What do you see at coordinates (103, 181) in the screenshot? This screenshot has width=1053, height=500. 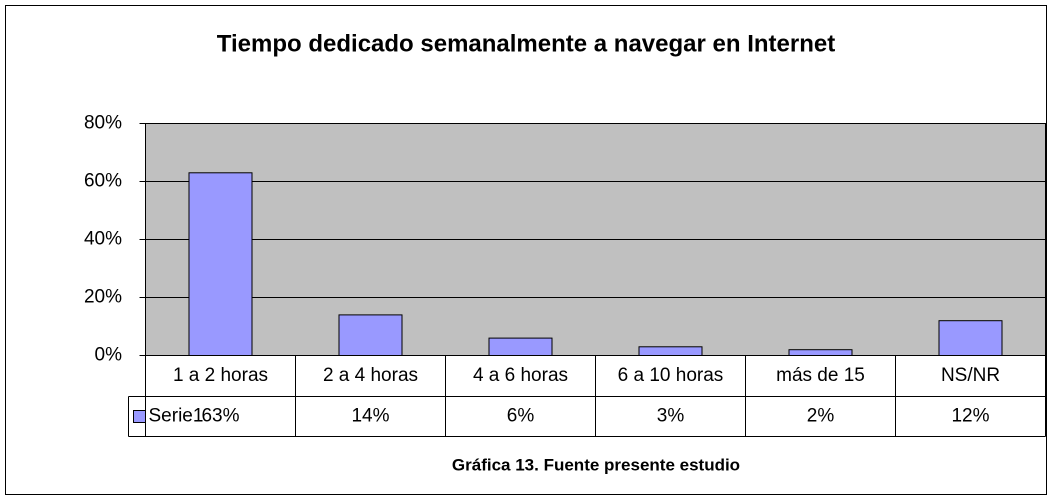 I see `y-tick-label: 60%` at bounding box center [103, 181].